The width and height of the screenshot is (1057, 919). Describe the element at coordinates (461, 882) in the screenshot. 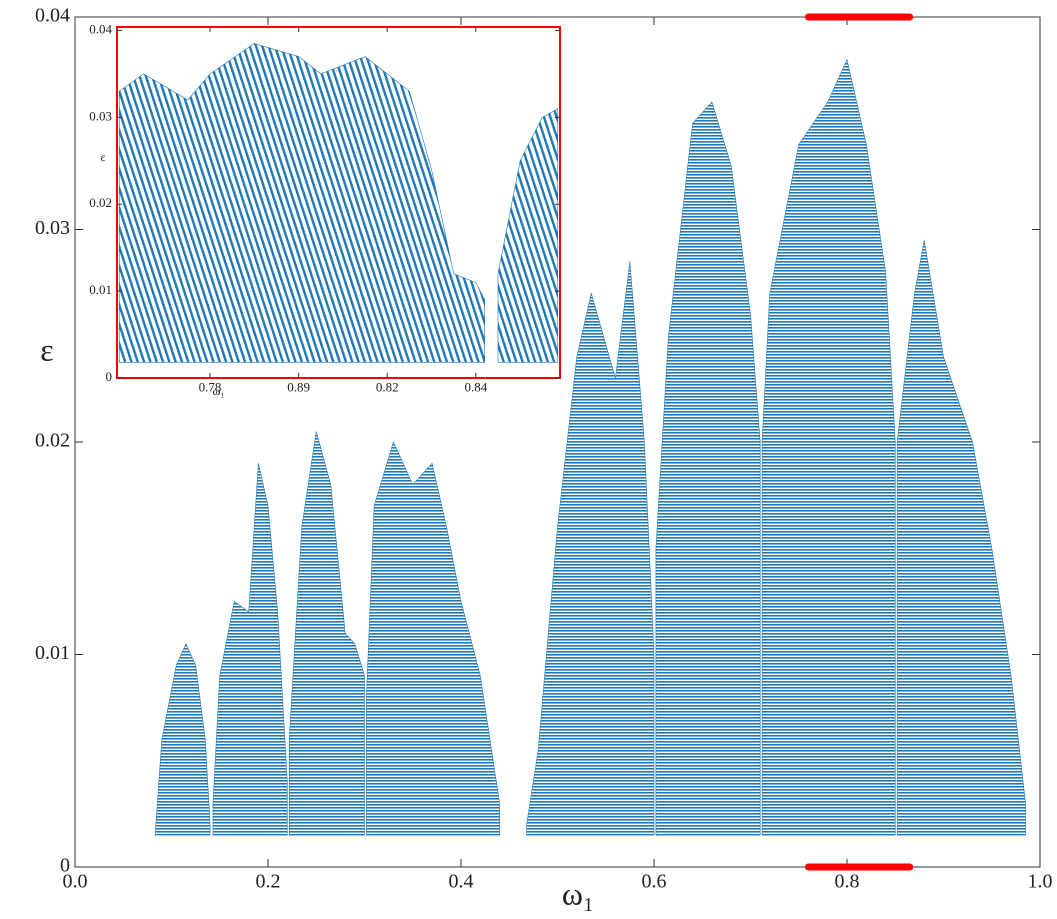

I see `x-tick-label: 0.4` at that location.